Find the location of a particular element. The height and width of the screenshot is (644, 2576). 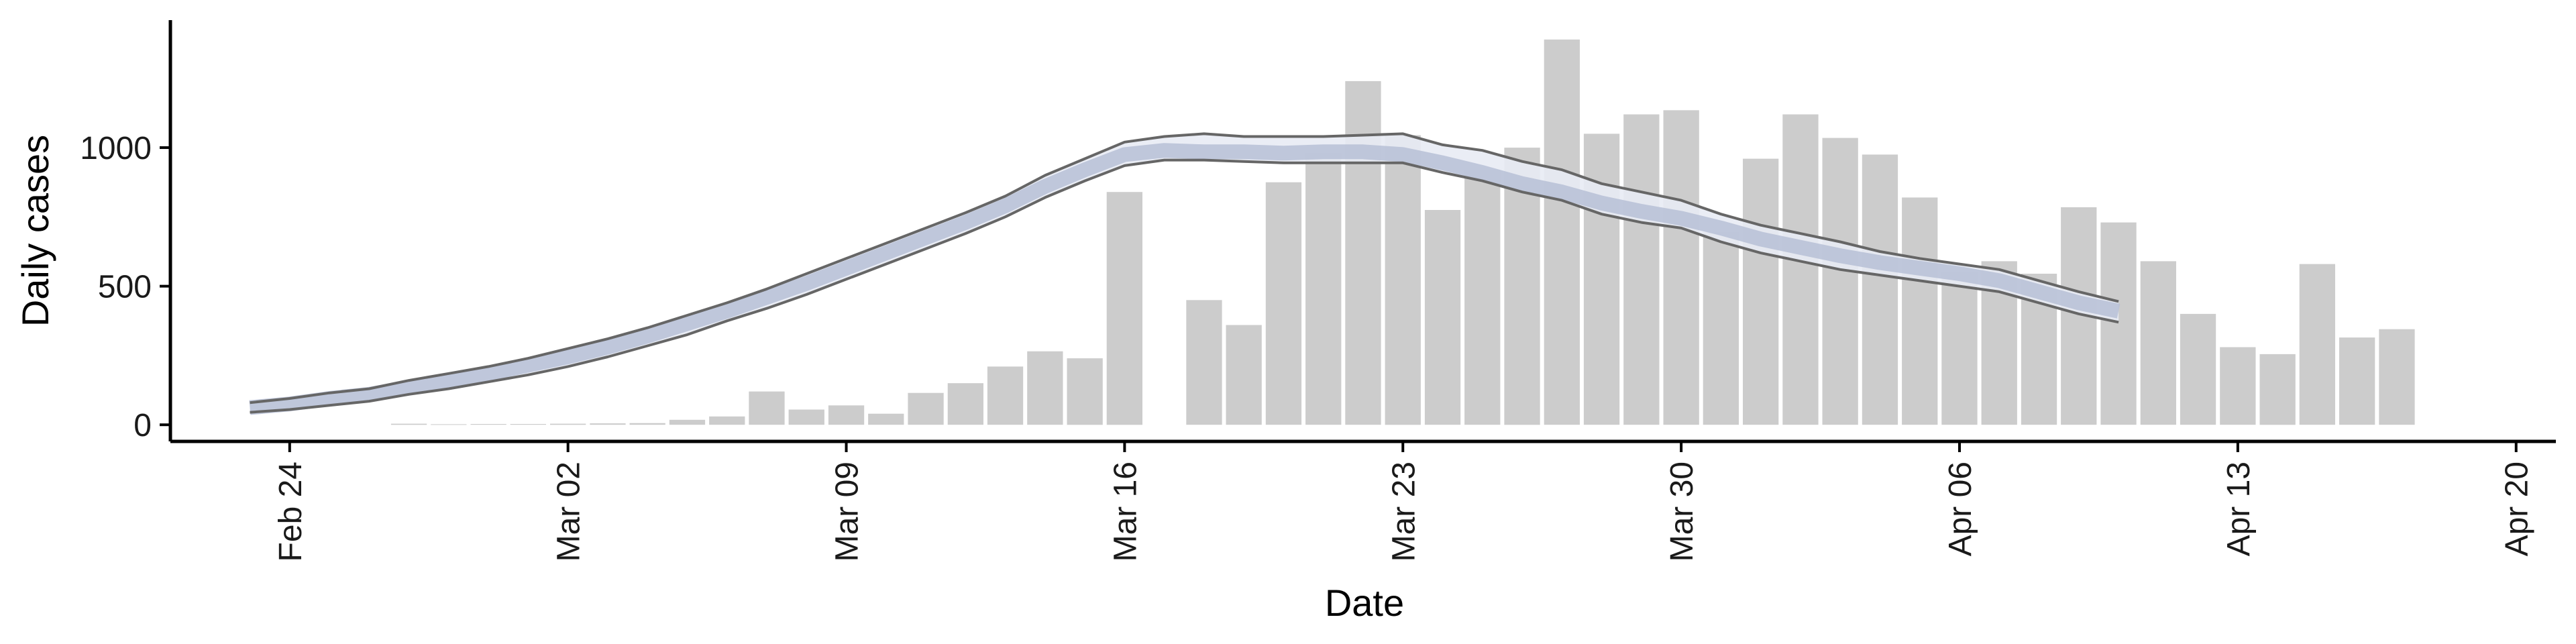

y-axis-title: Daily cases is located at coordinates (35, 231).